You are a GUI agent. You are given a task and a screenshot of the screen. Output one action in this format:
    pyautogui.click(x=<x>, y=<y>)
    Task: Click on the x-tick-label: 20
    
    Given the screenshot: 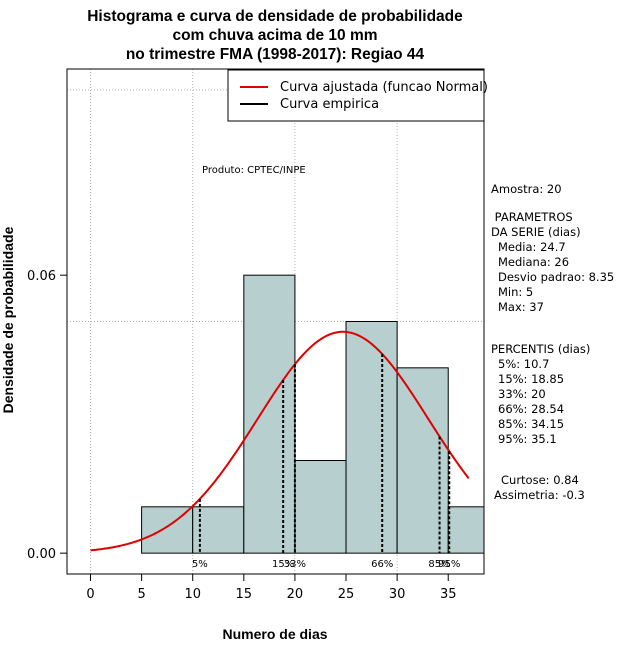 What is the action you would take?
    pyautogui.click(x=295, y=594)
    